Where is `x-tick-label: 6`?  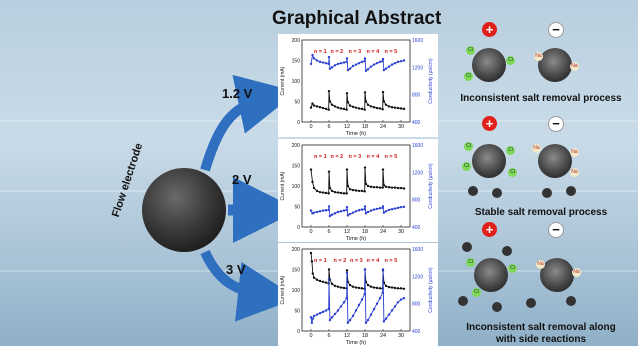
x-tick-label: 6 is located at coordinates (328, 336).